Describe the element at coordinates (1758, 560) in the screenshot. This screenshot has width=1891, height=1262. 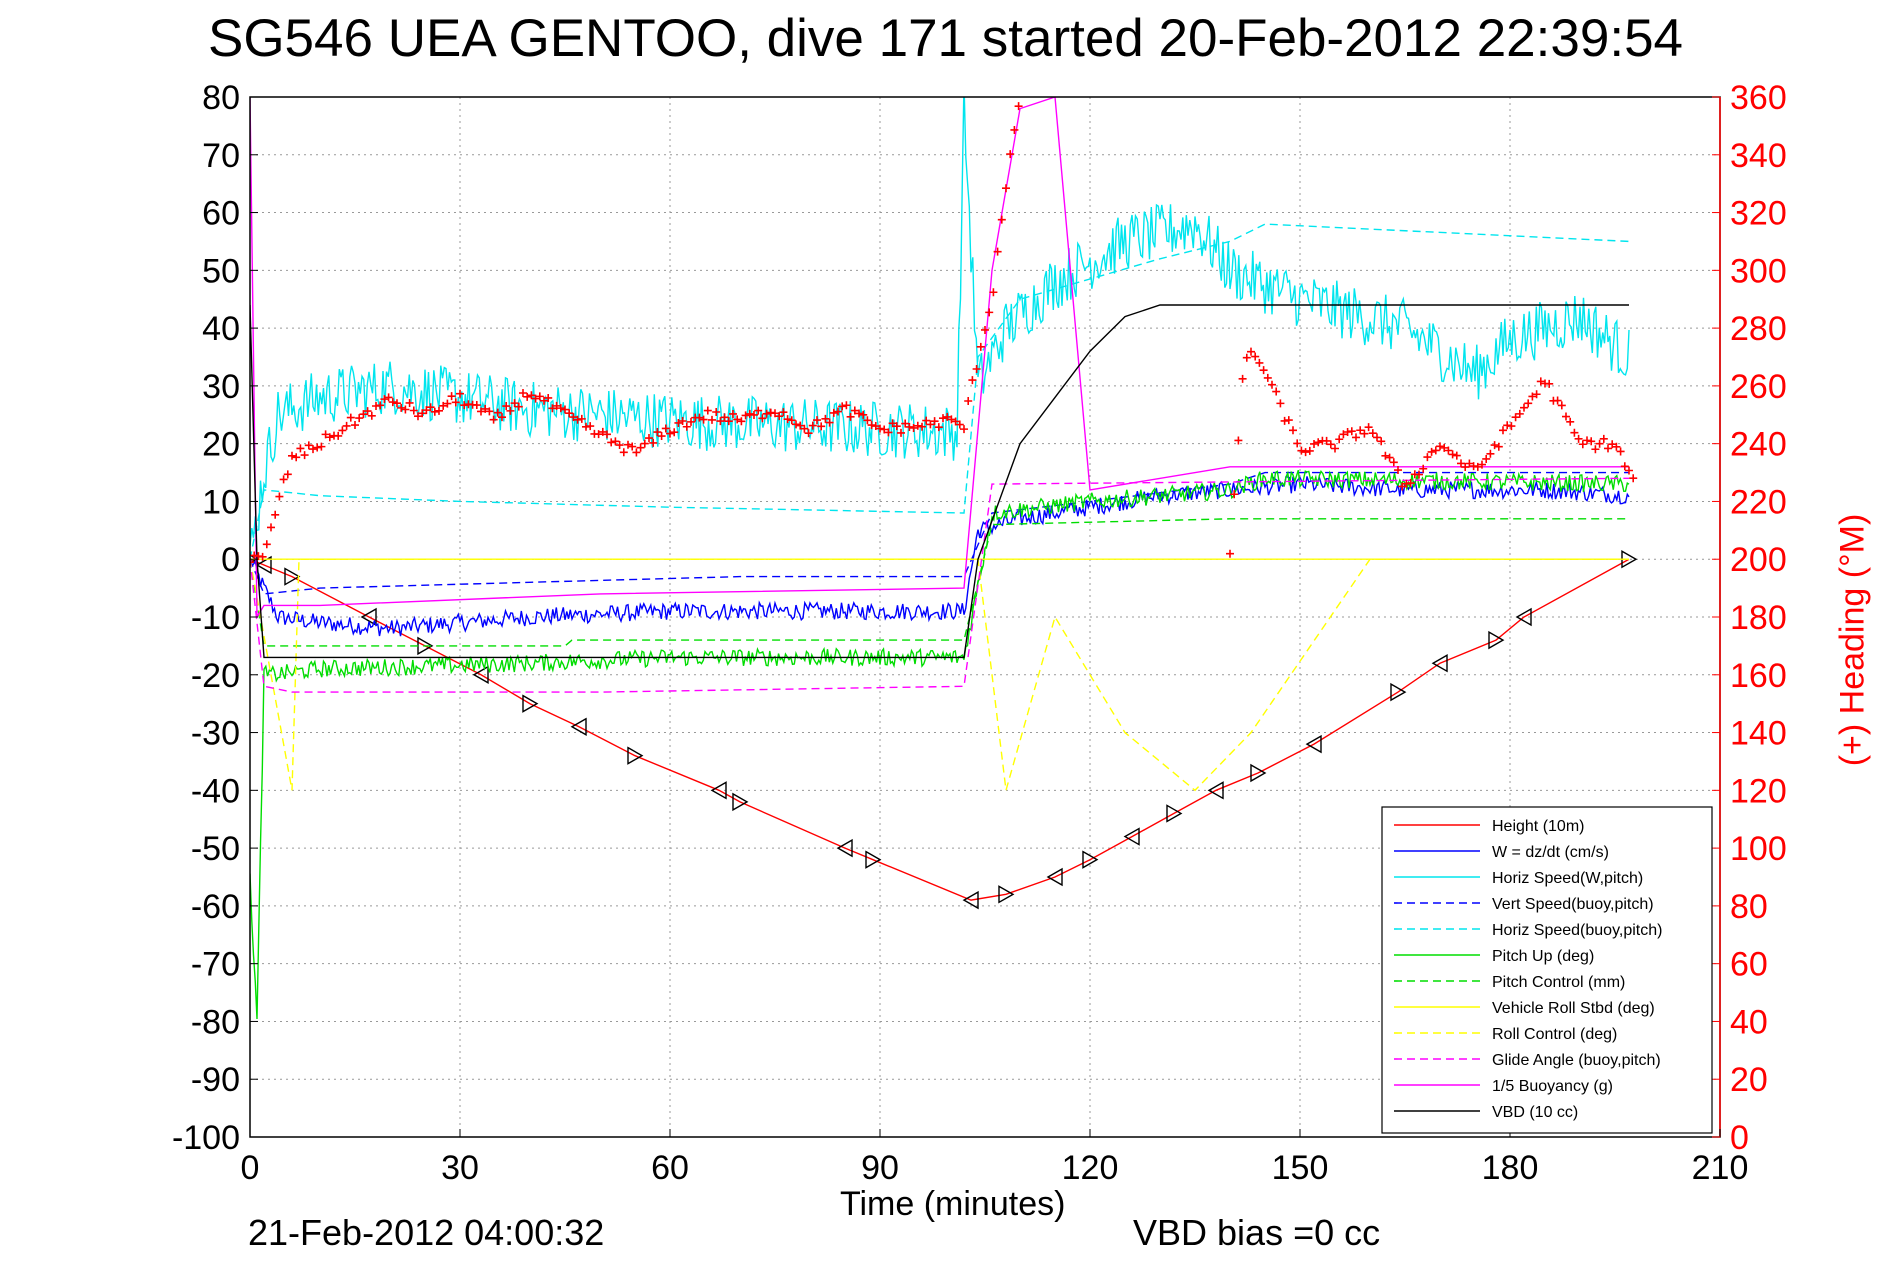
I see `y2-tick-label: 200` at that location.